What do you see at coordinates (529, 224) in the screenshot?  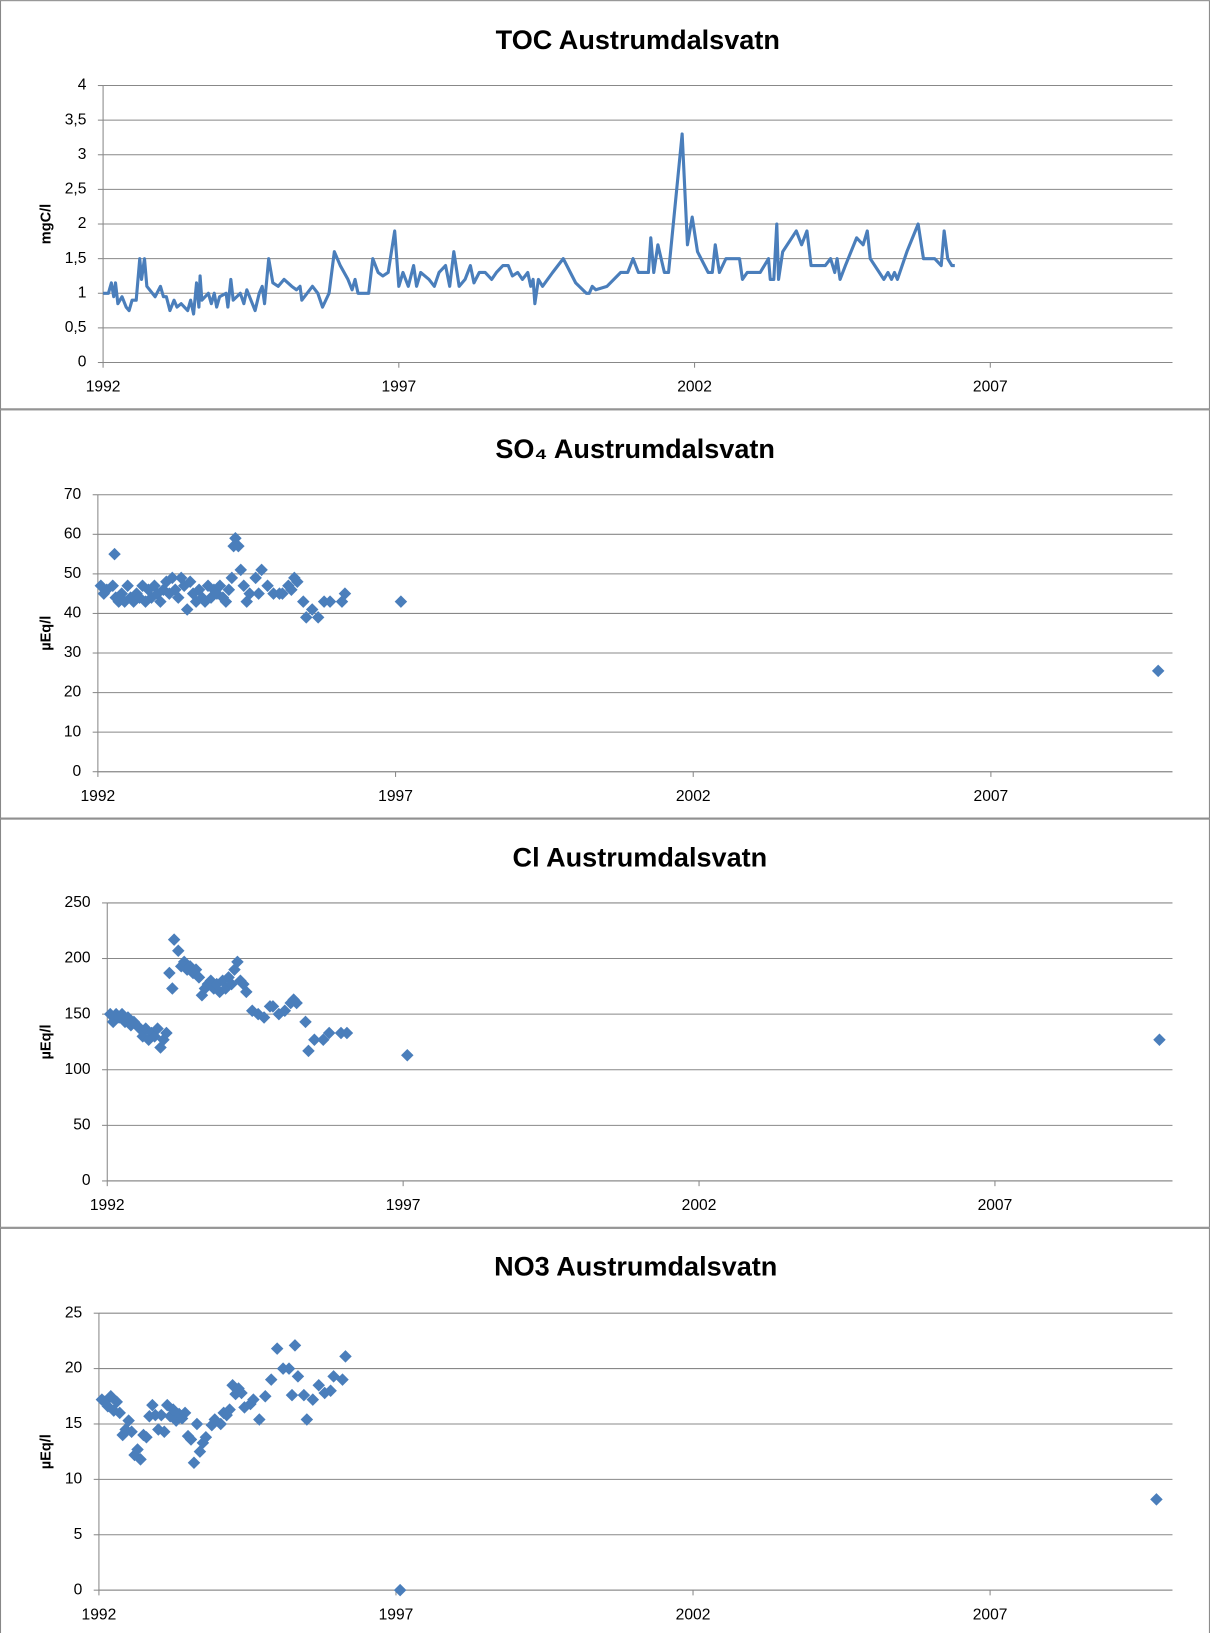 I see `data-line` at bounding box center [529, 224].